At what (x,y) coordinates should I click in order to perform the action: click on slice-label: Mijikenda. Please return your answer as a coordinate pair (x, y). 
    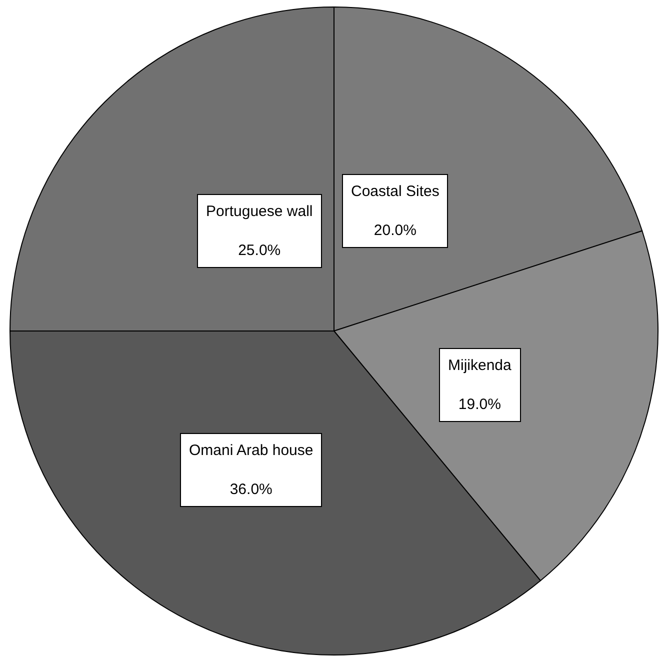
    Looking at the image, I should click on (480, 365).